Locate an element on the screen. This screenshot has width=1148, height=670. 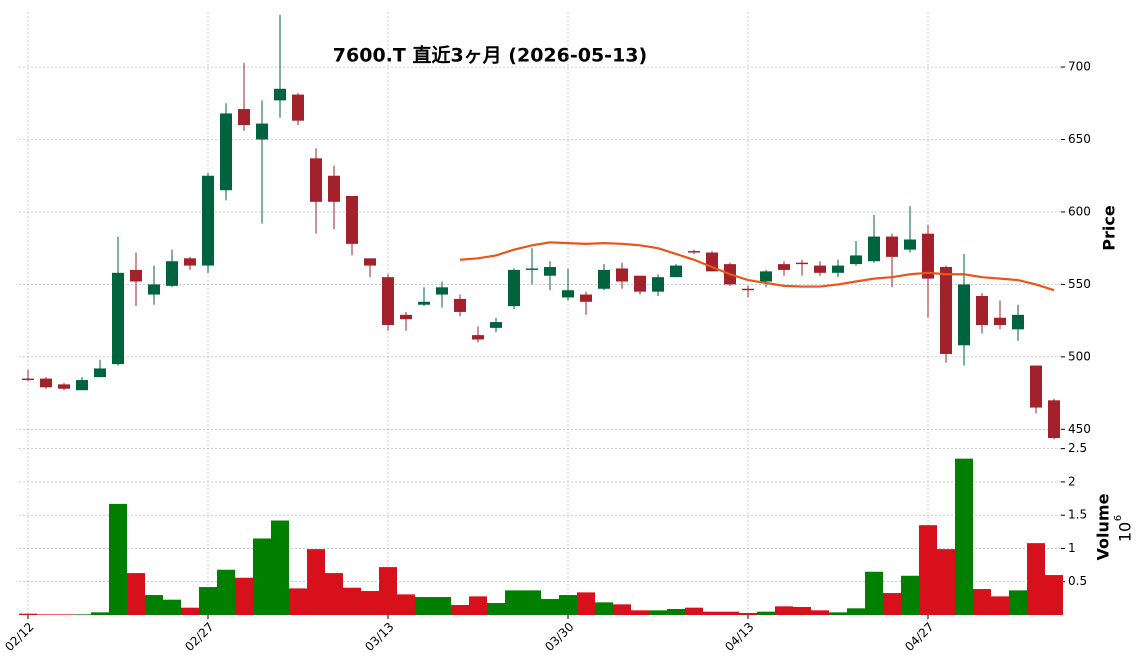
x-tick-label: 02/12 is located at coordinates (19, 637).